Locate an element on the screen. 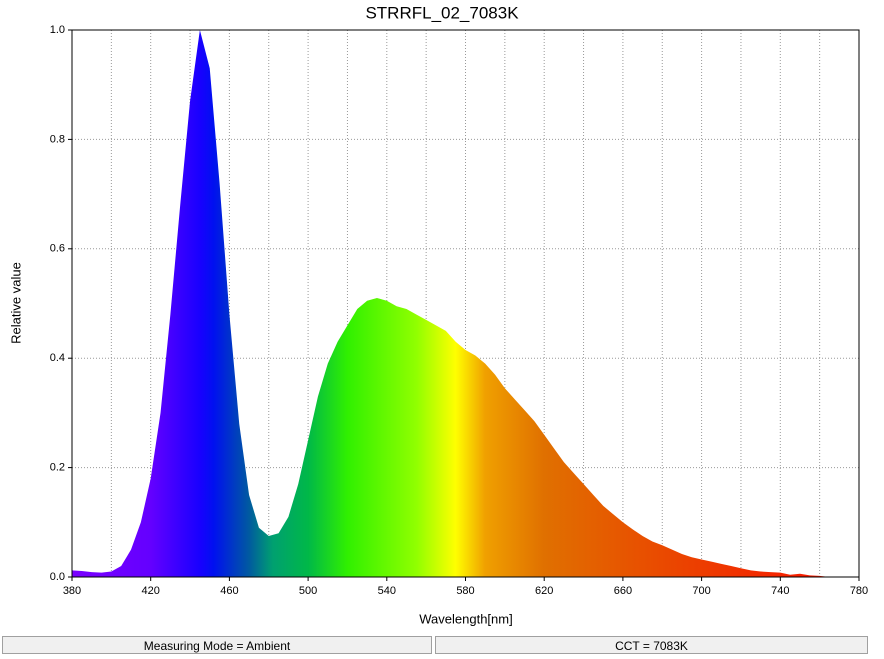 The width and height of the screenshot is (884, 659). y-tick-label: 0.2 is located at coordinates (57, 468).